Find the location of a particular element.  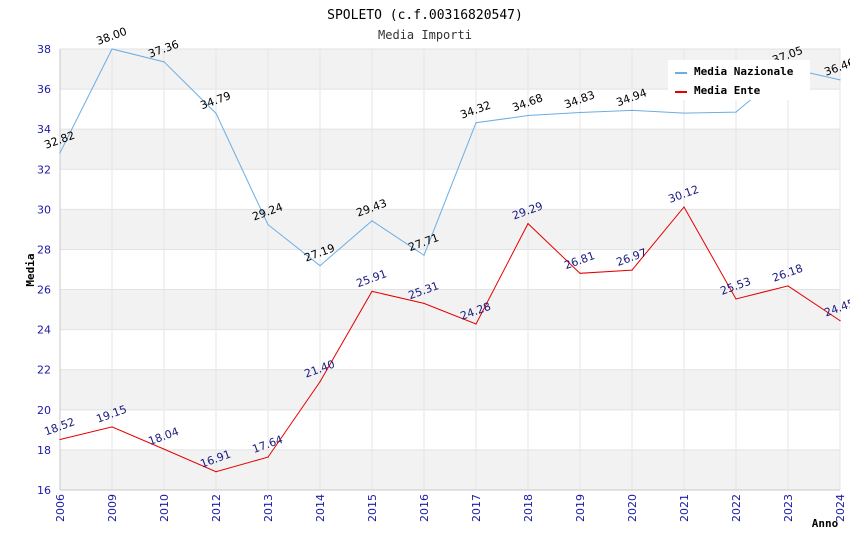

y-tick-label: 24 is located at coordinates (44, 330).